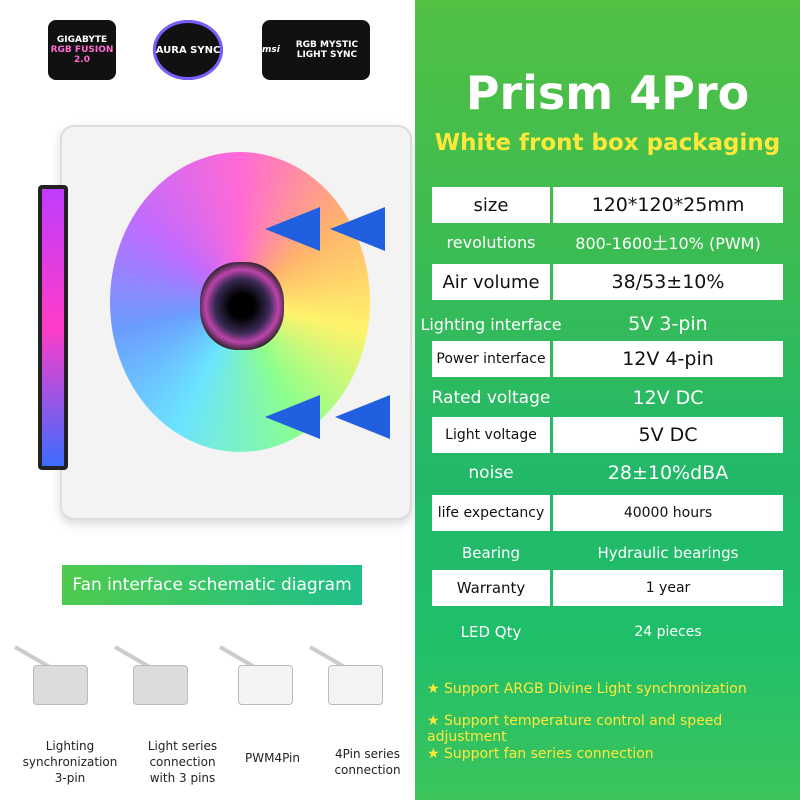 The height and width of the screenshot is (800, 800). Describe the element at coordinates (53, 327) in the screenshot. I see `fan-side-light-bar` at that location.